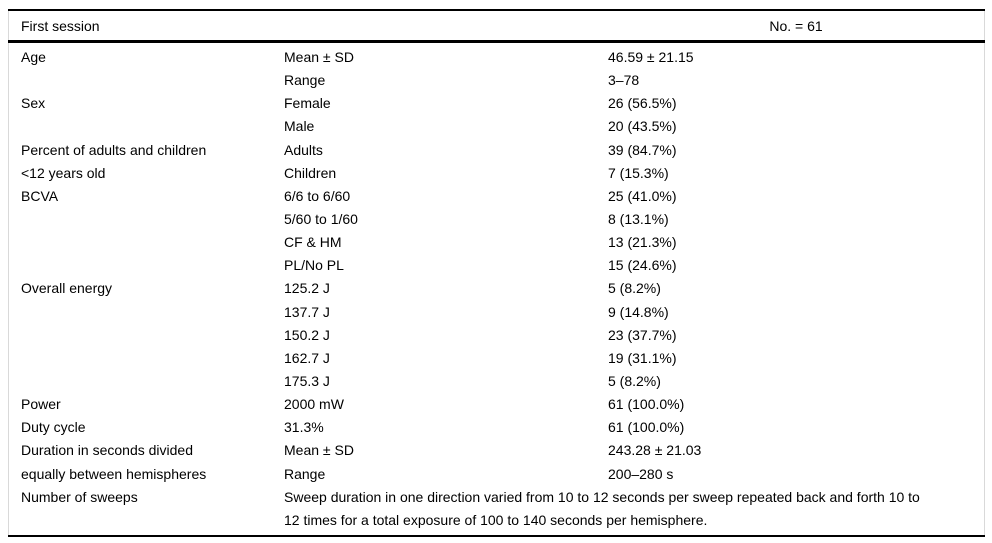 The height and width of the screenshot is (543, 992). I want to click on row-value: 25 (41.0%), so click(642, 195).